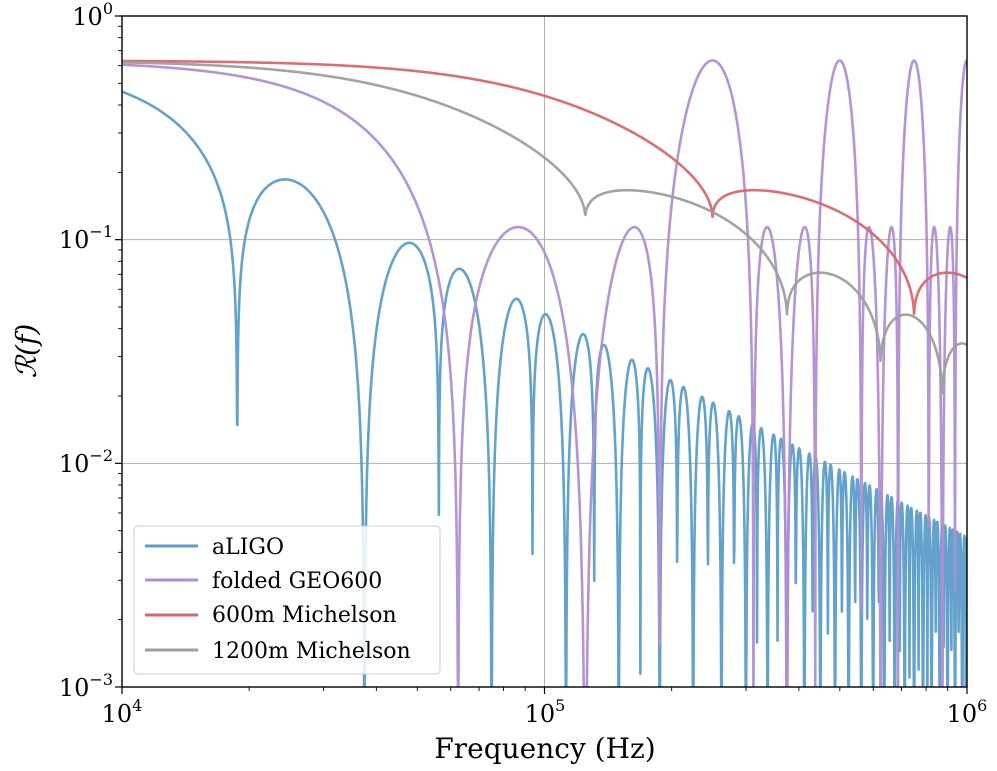 The width and height of the screenshot is (997, 771). Describe the element at coordinates (92, 15) in the screenshot. I see `y-tick-label-3: 10⁰` at that location.